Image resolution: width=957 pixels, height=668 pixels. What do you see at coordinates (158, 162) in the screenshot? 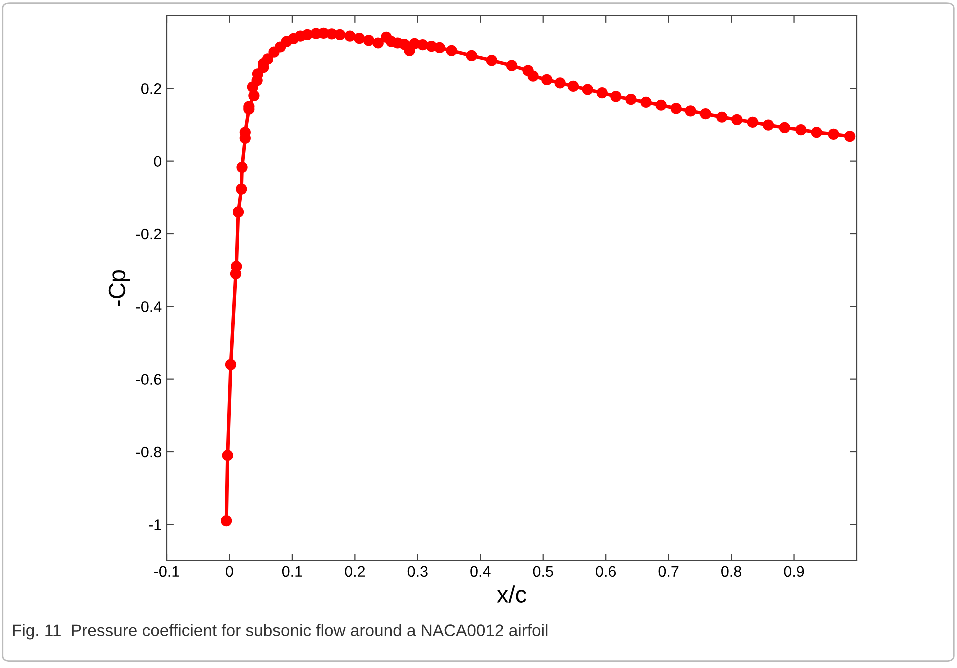
I see `y-tick-label: 0` at bounding box center [158, 162].